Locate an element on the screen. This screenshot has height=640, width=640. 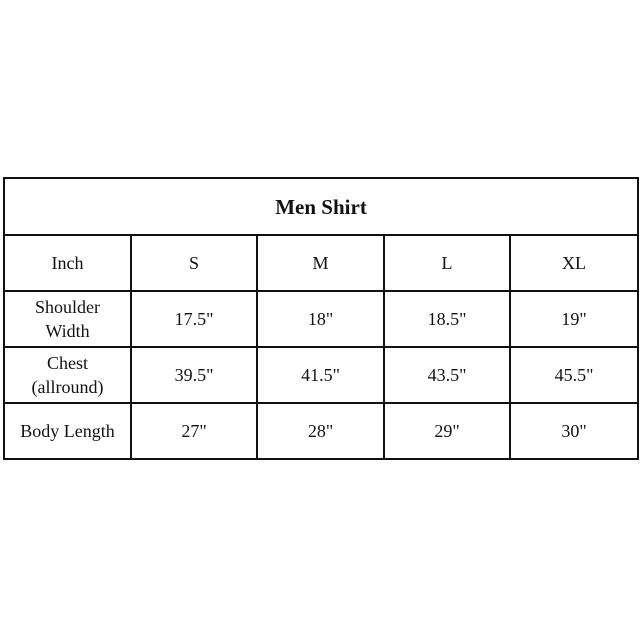
row-label-line: Shoulder is located at coordinates (67, 307).